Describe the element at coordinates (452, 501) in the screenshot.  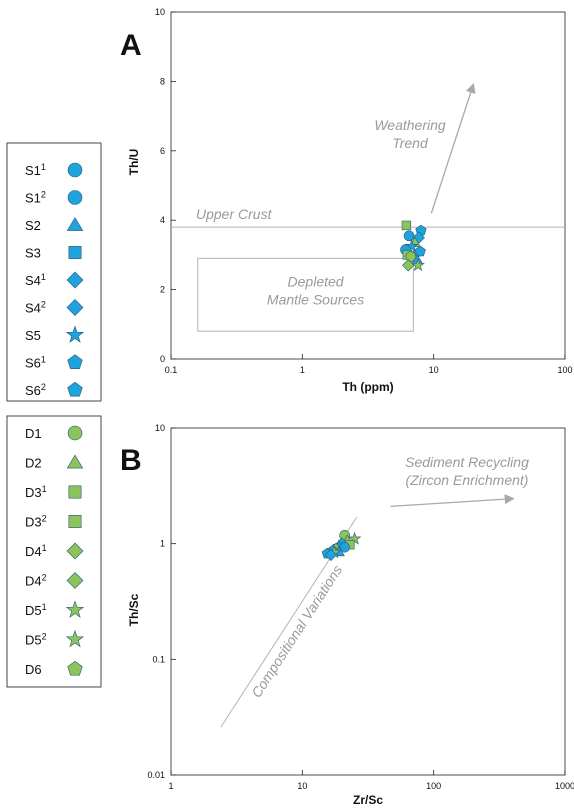
I see `recycling-trend-arrow` at that location.